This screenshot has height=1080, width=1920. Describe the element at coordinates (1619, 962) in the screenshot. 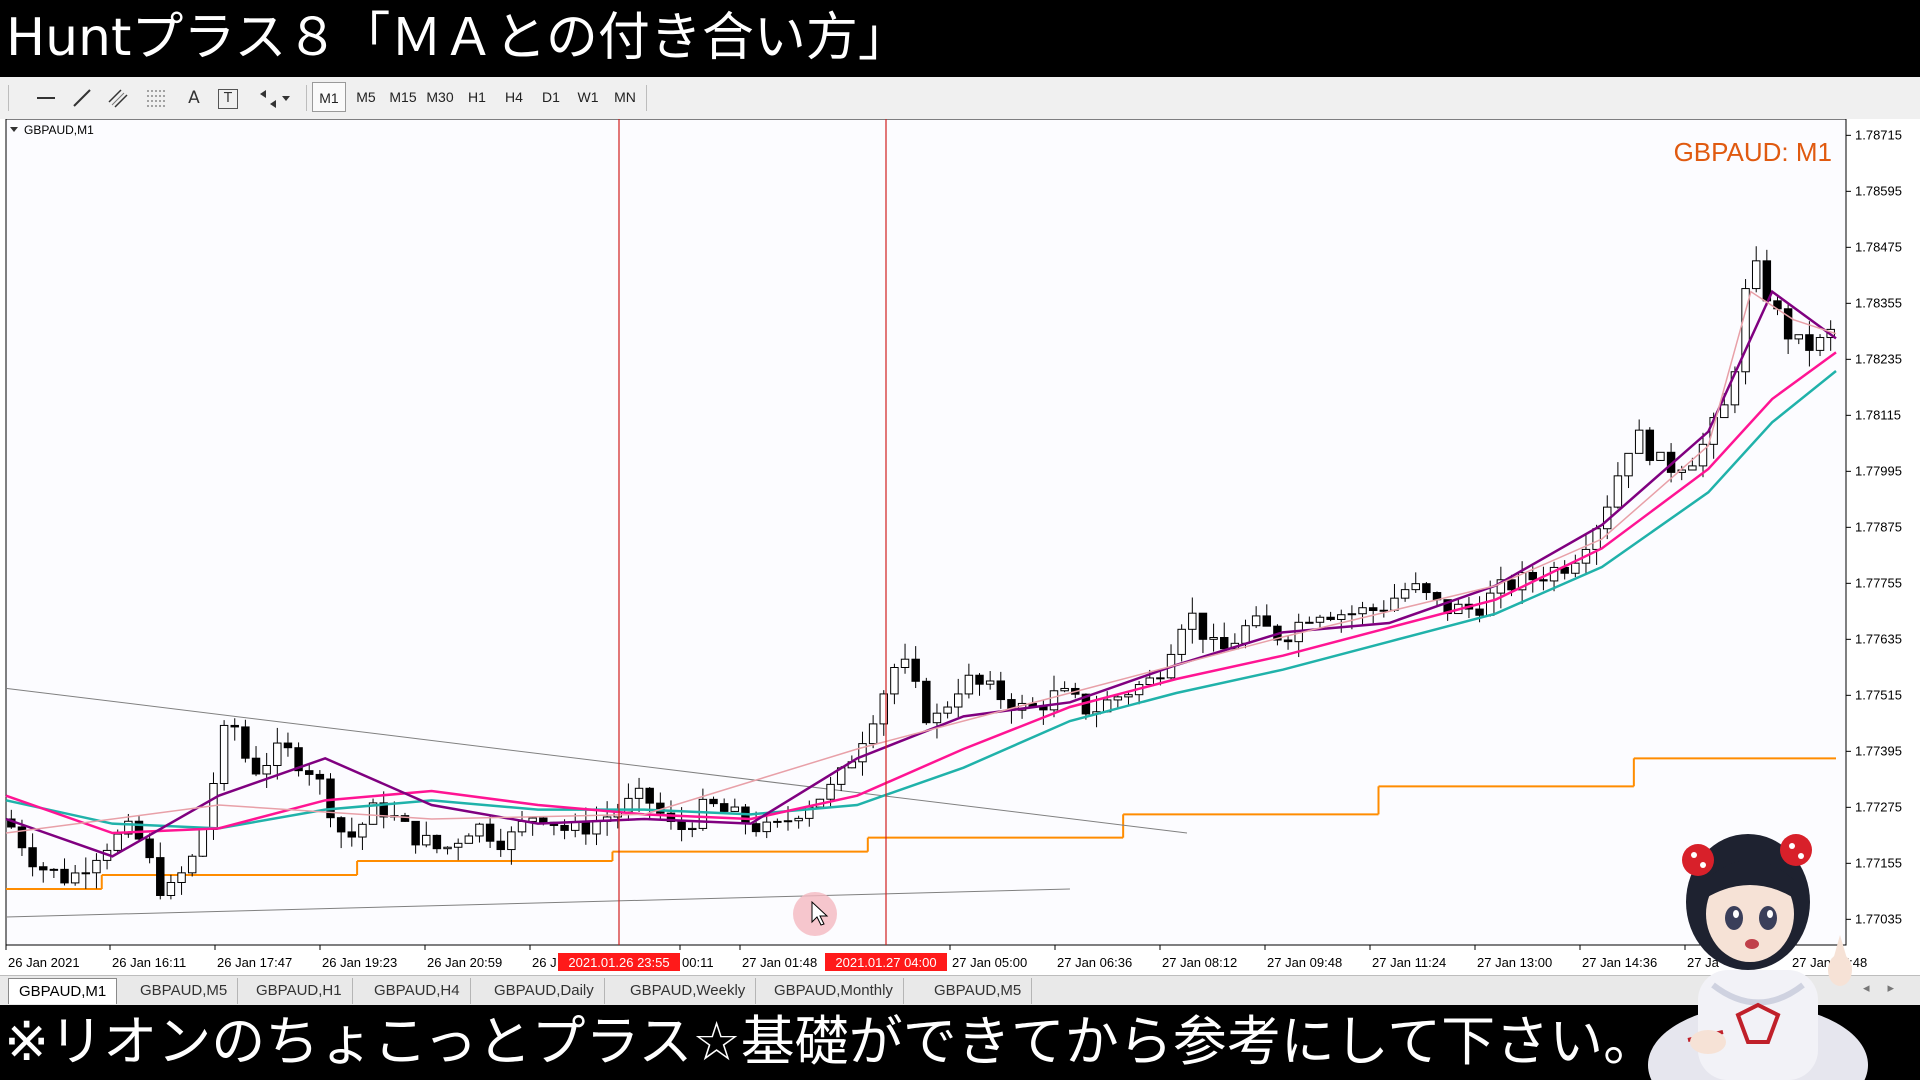

I see `x-tick-label: 27 Jan 14:36` at that location.